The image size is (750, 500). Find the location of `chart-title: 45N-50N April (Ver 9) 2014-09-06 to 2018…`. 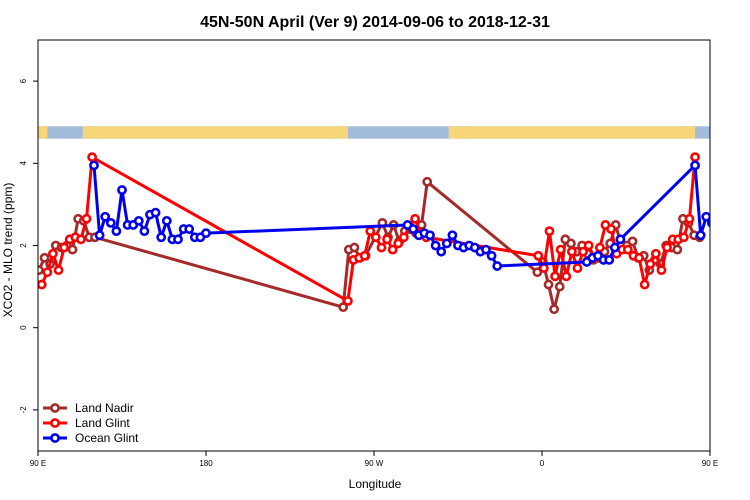

chart-title: 45N-50N April (Ver 9) 2014-09-06 to 2018… is located at coordinates (375, 22).